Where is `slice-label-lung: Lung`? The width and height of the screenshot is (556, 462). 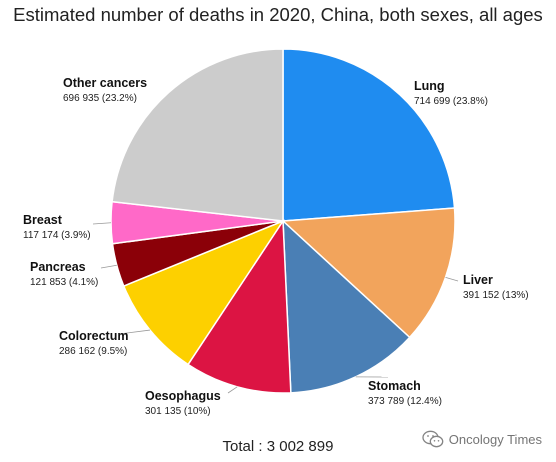
slice-label-lung: Lung is located at coordinates (429, 86).